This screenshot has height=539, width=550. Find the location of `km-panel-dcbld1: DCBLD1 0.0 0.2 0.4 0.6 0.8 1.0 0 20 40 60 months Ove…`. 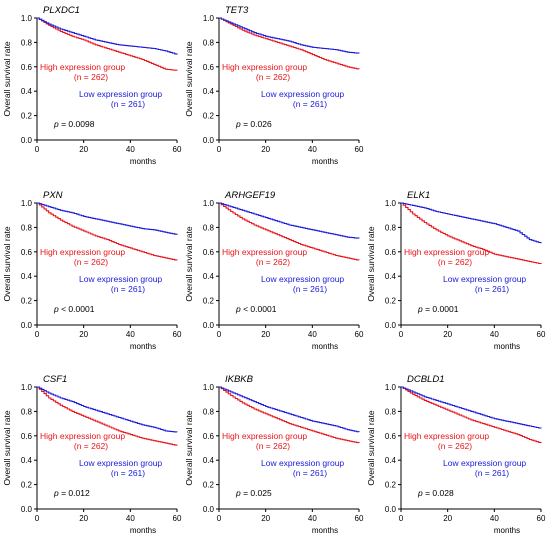

km-panel-dcbld1: DCBLD1 0.0 0.2 0.4 0.6 0.8 1.0 0 20 40 60 months Ove… is located at coordinates (456, 454).